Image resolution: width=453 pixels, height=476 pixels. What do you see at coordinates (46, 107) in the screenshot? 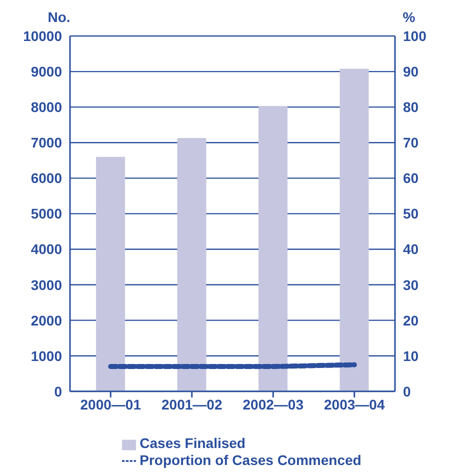
I see `y-tick-label: 8000` at bounding box center [46, 107].